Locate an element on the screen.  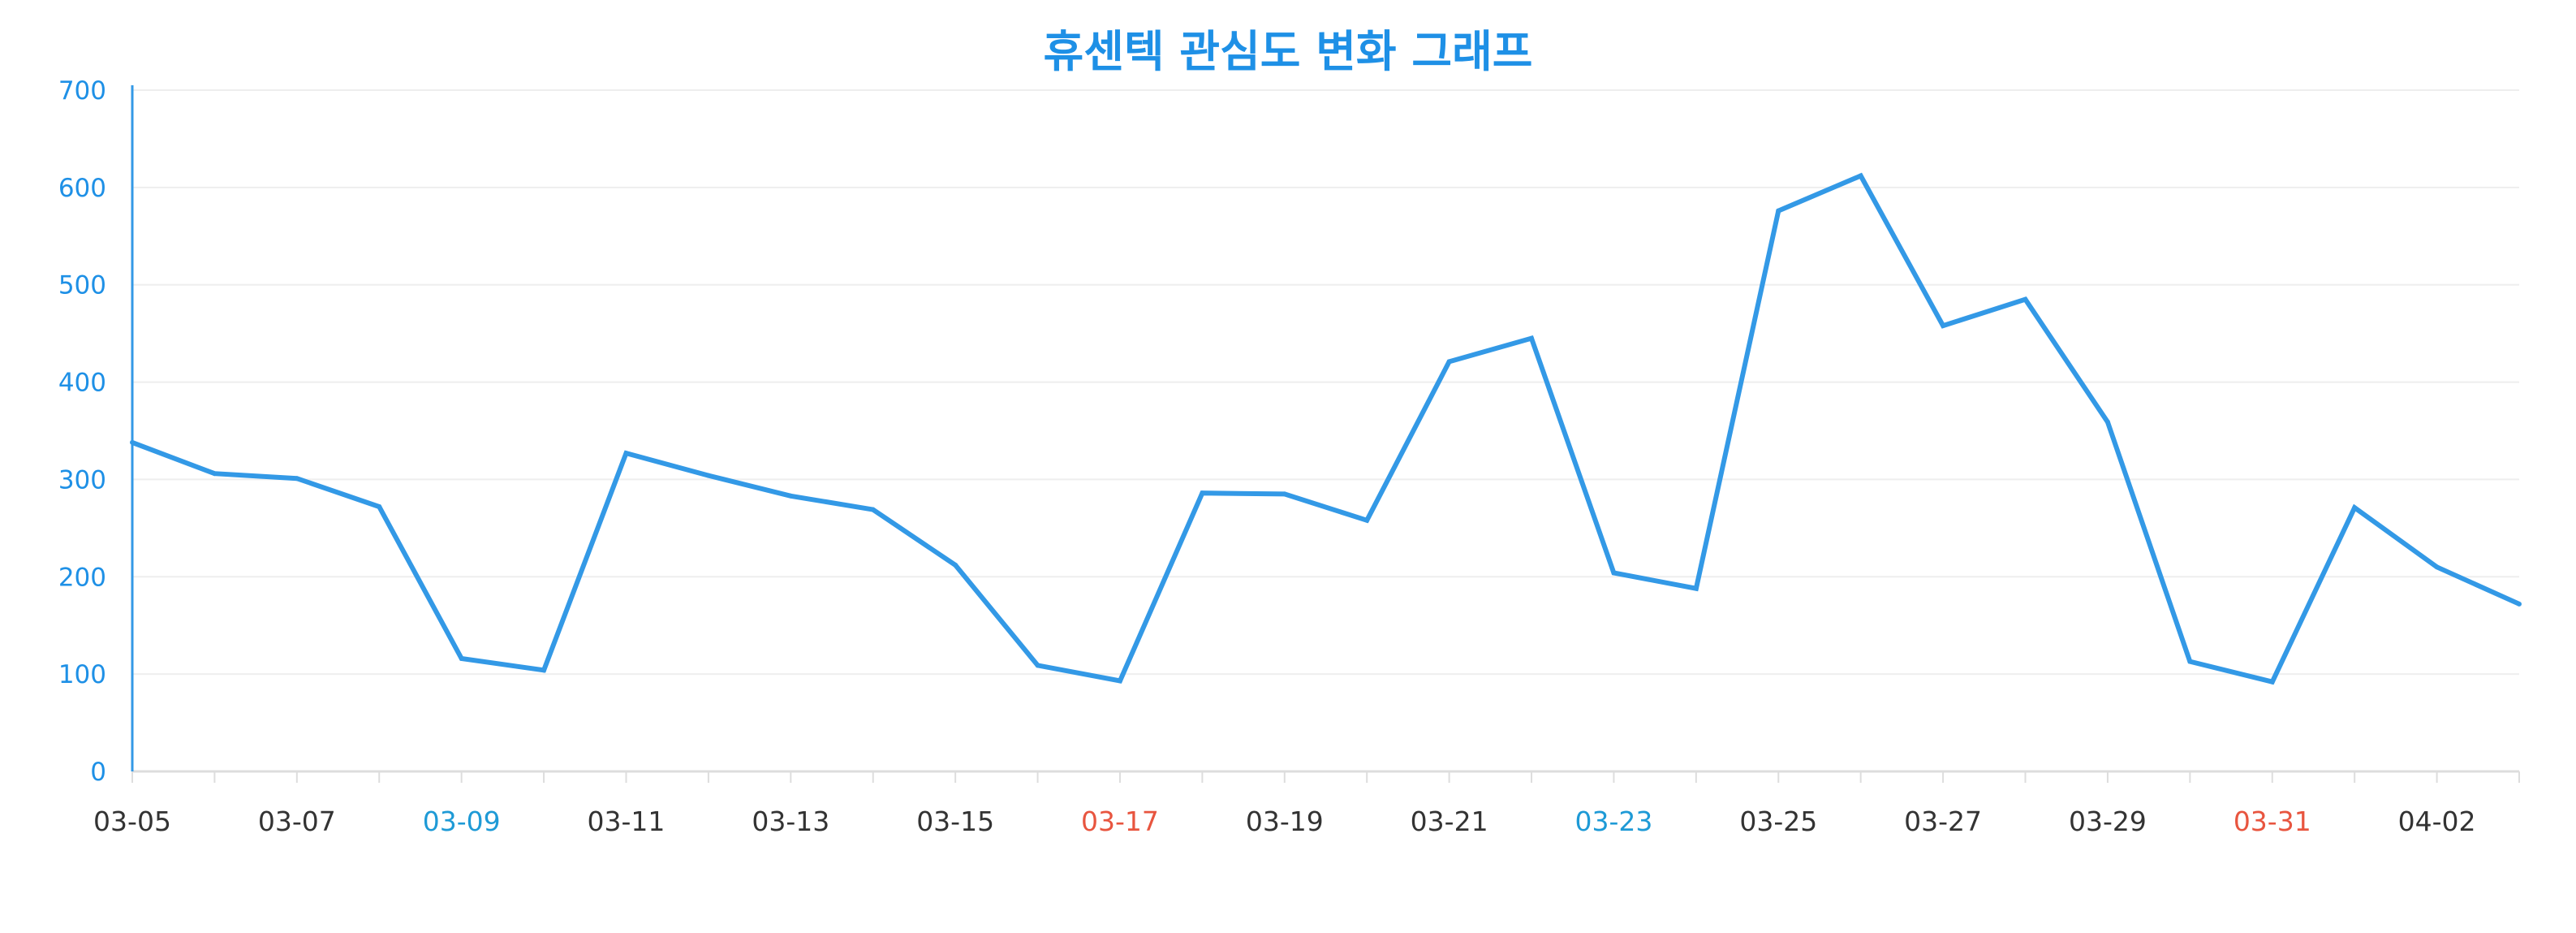
y-tick-label: 400 is located at coordinates (82, 383).